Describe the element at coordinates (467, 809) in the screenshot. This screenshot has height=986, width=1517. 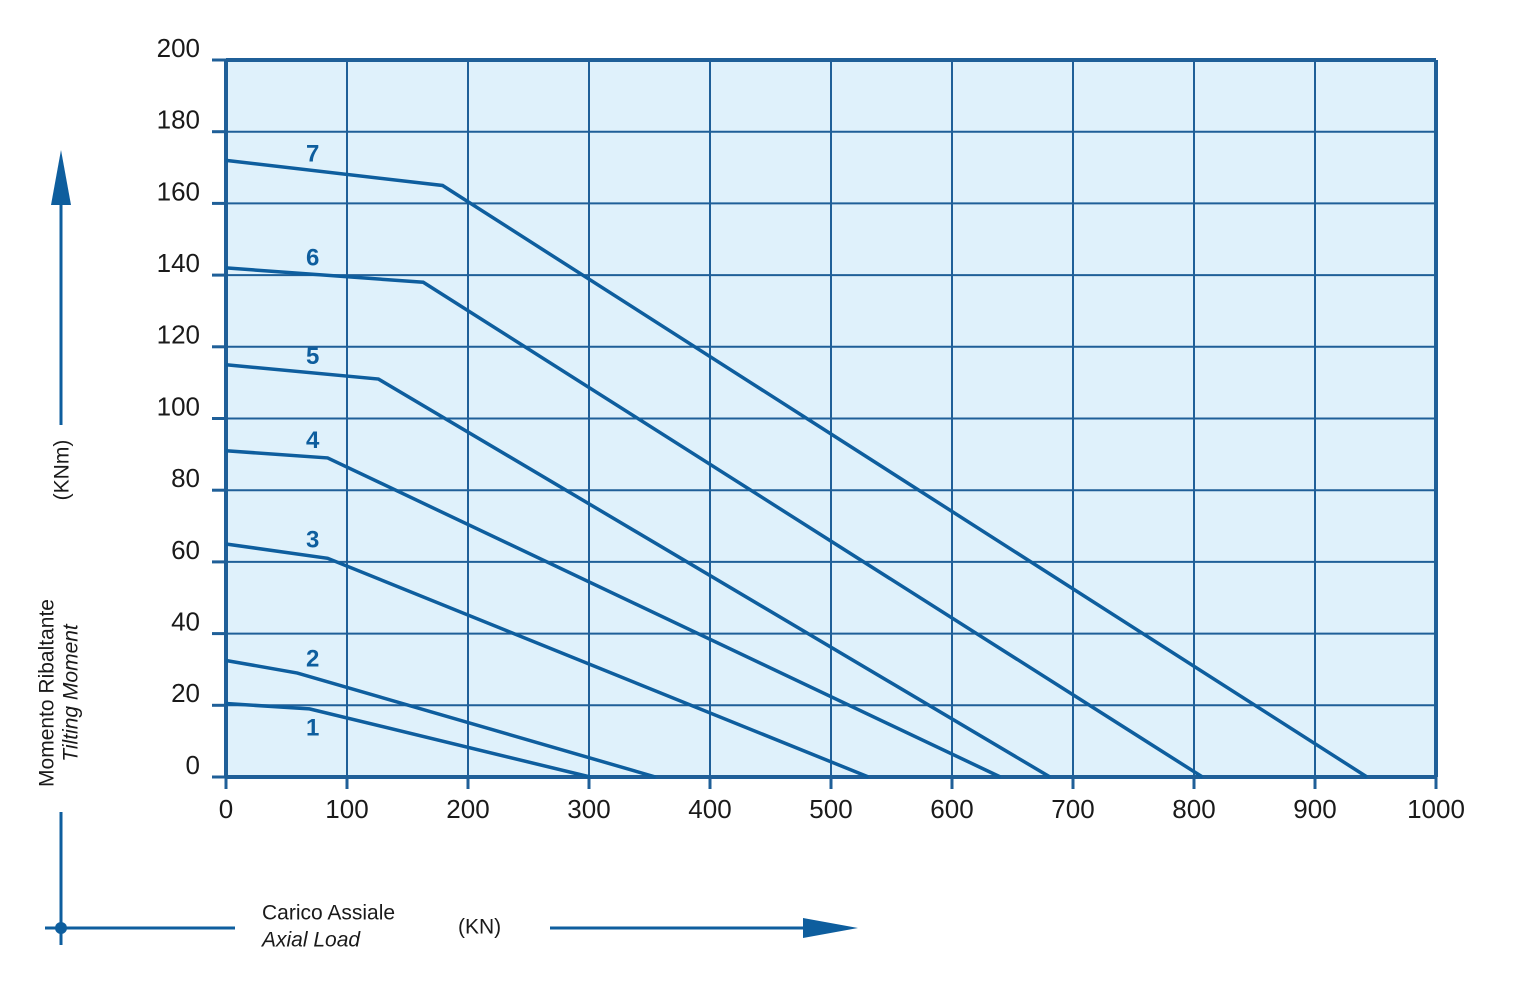
I see `x-tick-label: 200` at that location.